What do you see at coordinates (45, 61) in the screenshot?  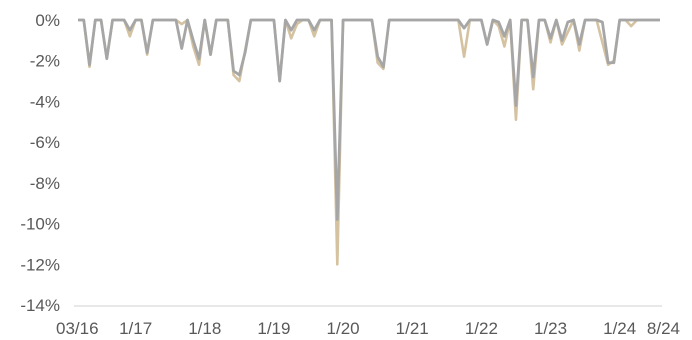 I see `y-tick-label: -2%` at bounding box center [45, 61].